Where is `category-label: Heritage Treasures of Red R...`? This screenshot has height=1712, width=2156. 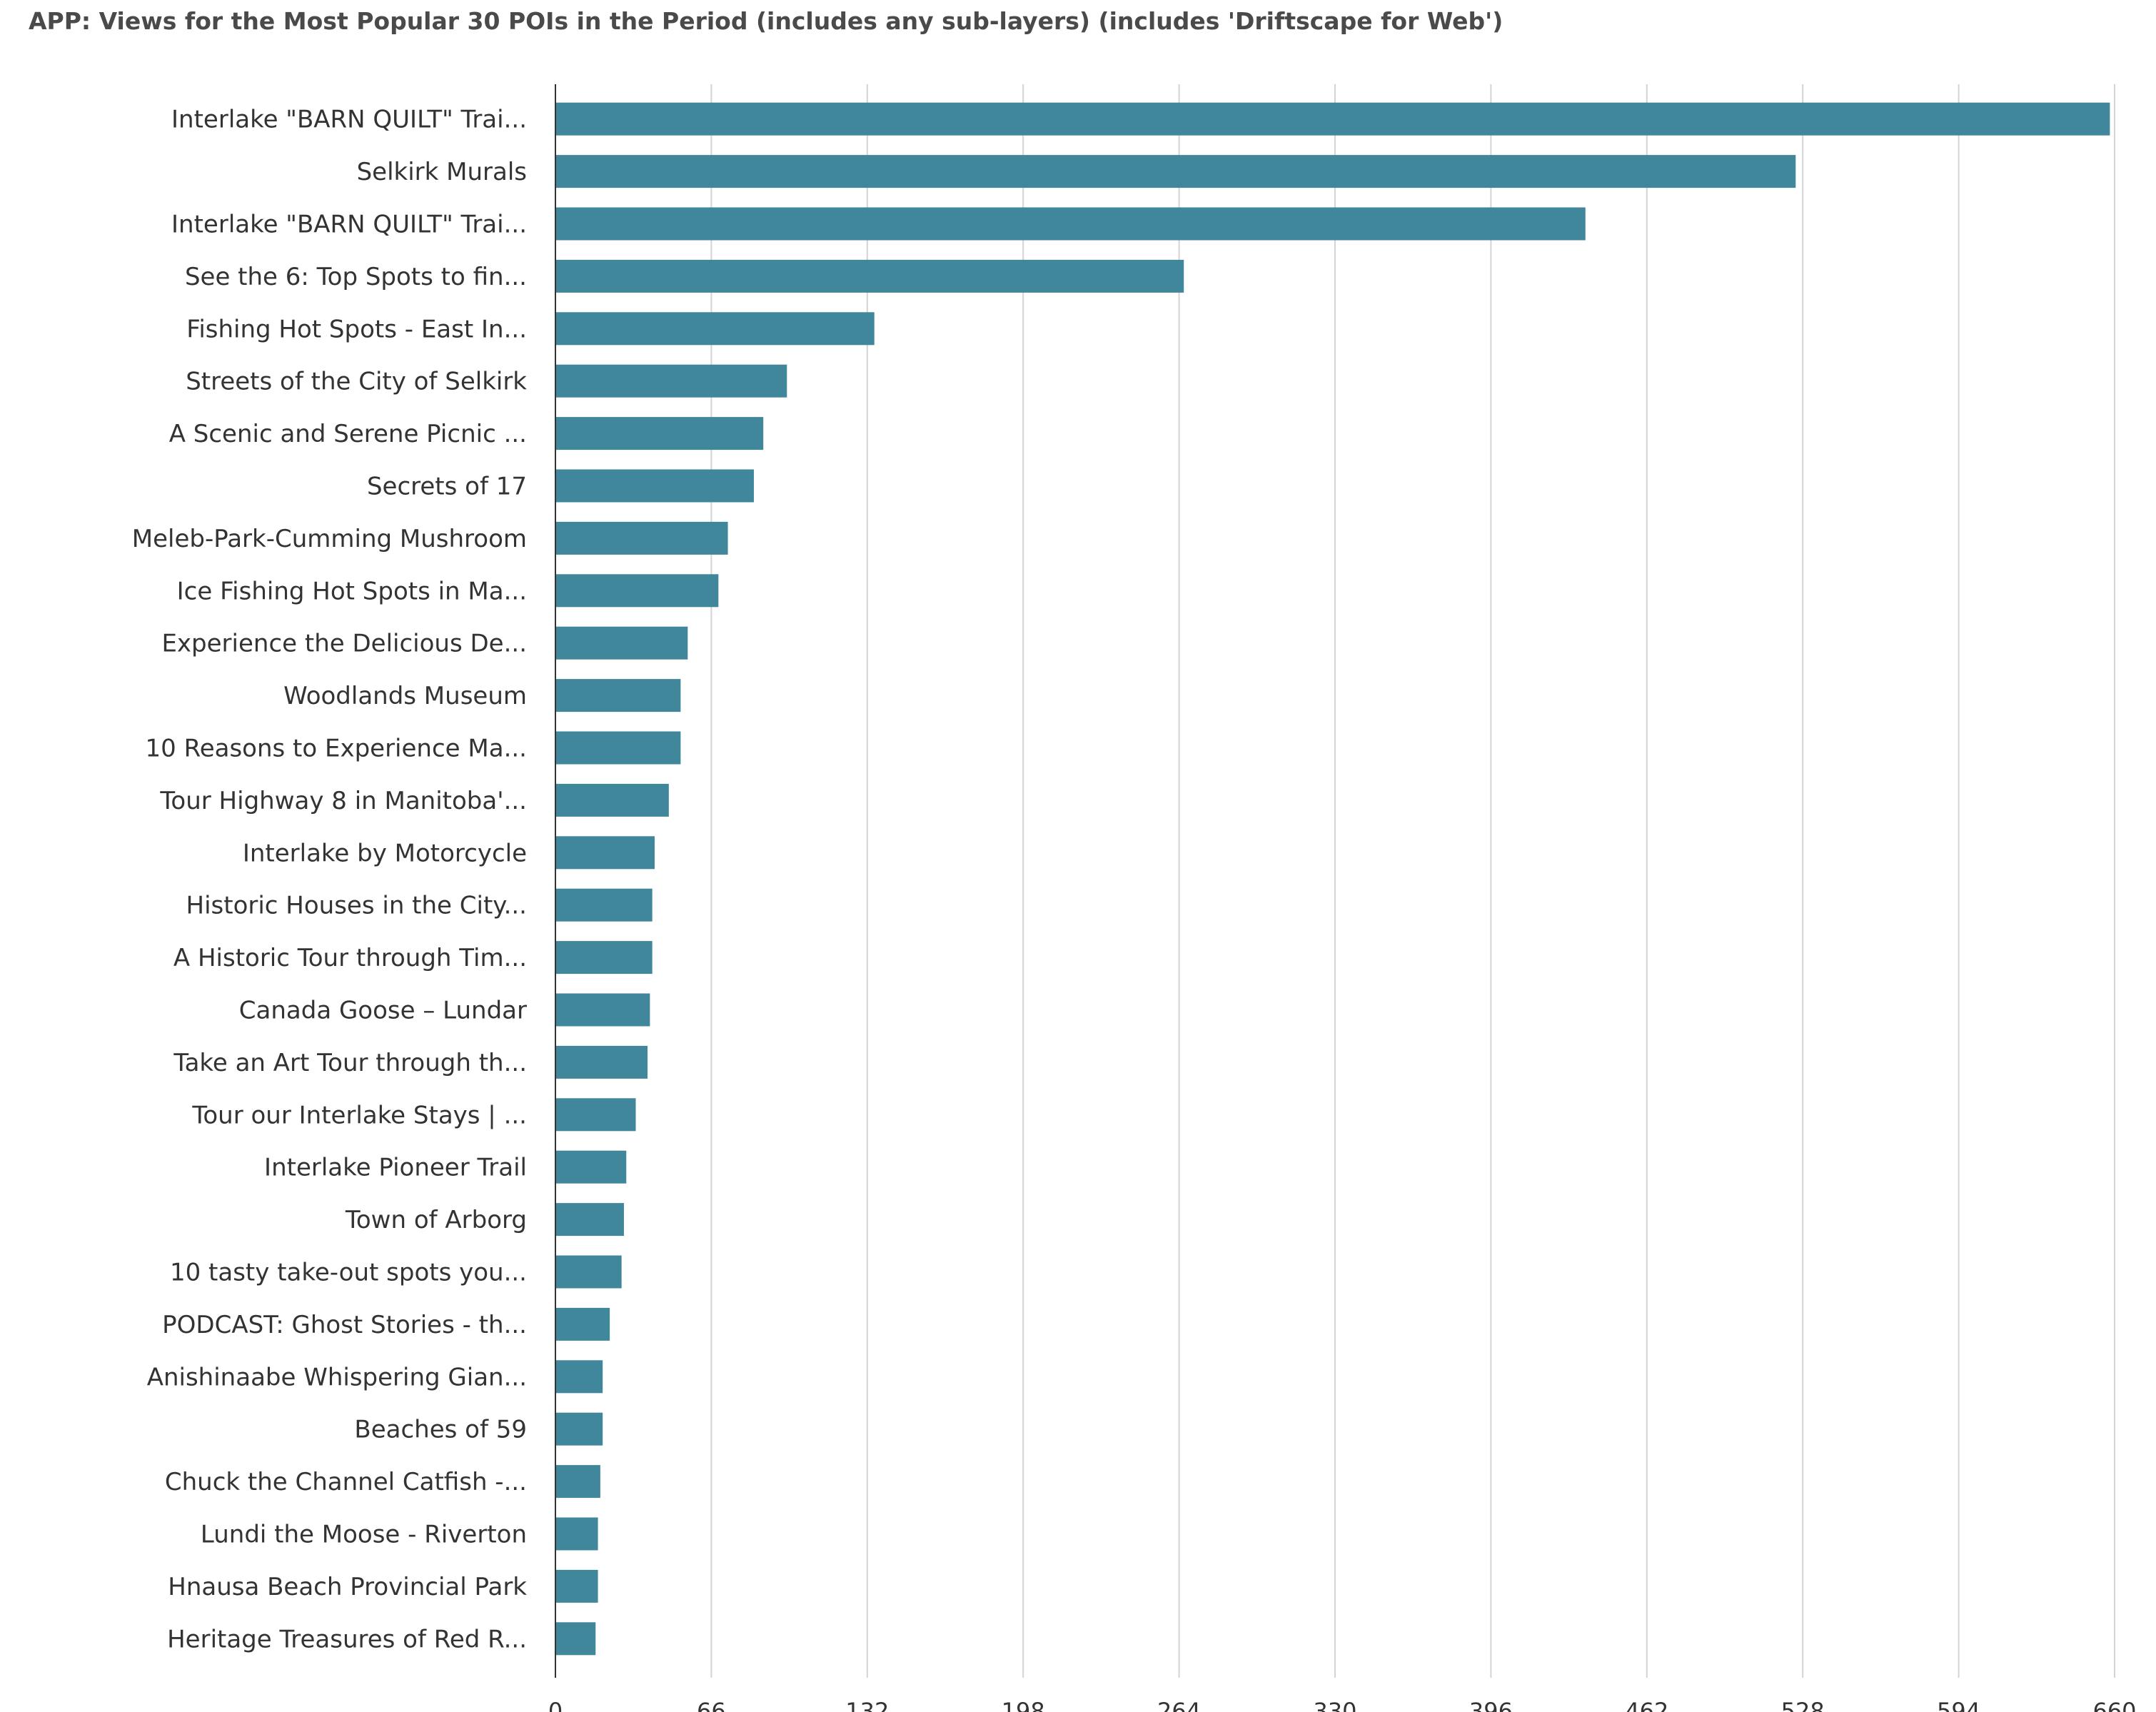
category-label: Heritage Treasures of Red R... is located at coordinates (347, 1639).